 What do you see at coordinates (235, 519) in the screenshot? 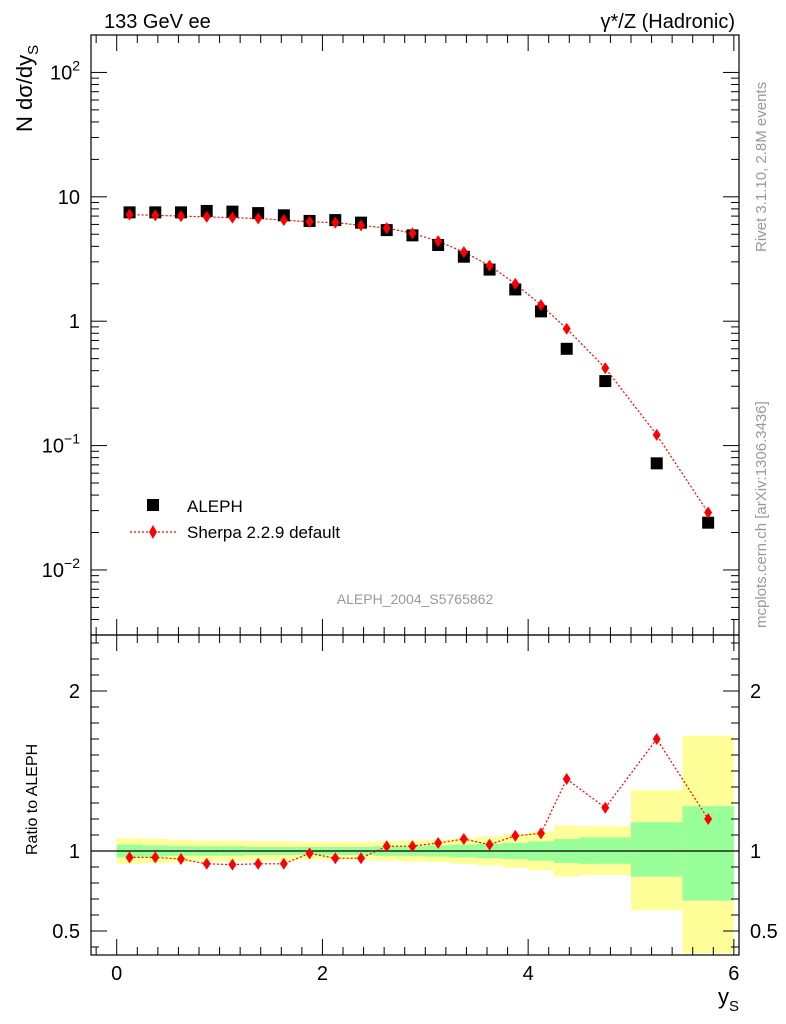
I see `legend: ALEPH Sherpa 2.2.9 default` at bounding box center [235, 519].